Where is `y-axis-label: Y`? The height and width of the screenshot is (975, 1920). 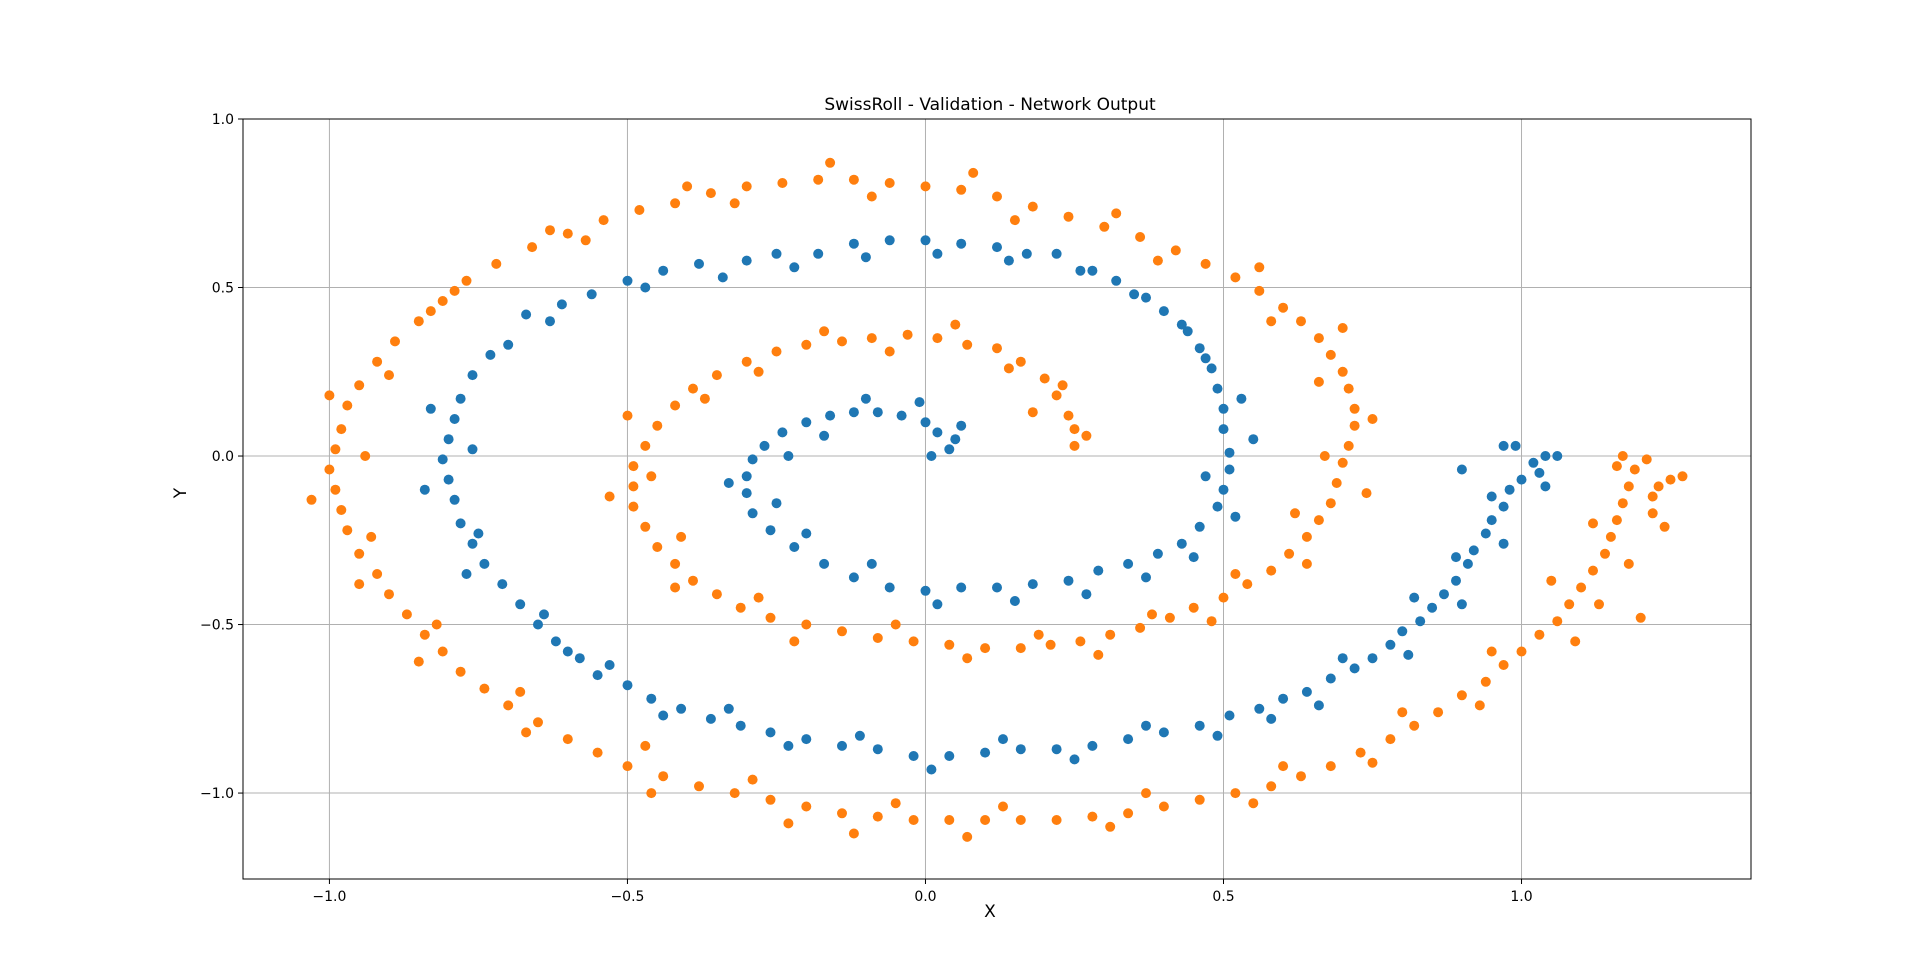
y-axis-label: Y is located at coordinates (181, 493).